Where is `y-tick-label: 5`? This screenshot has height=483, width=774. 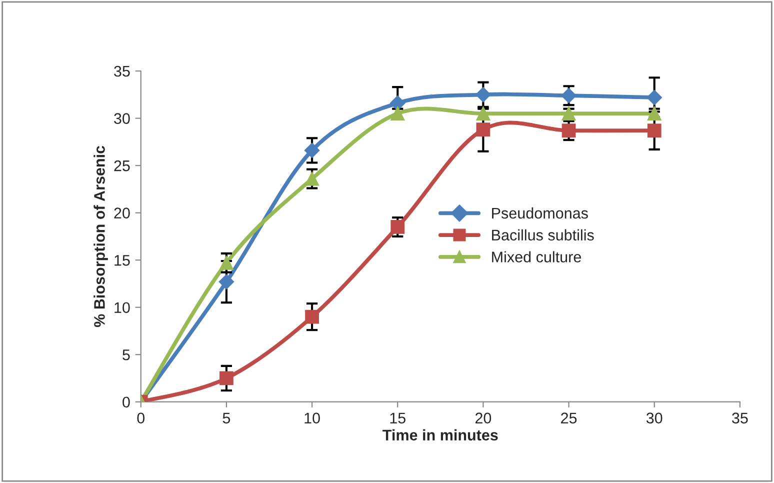 y-tick-label: 5 is located at coordinates (126, 355).